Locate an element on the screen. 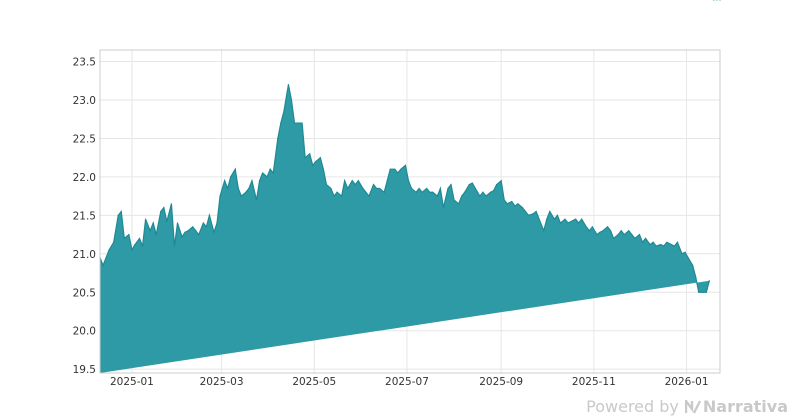 The width and height of the screenshot is (800, 420). x-tick-label: 2025-01 is located at coordinates (132, 382).